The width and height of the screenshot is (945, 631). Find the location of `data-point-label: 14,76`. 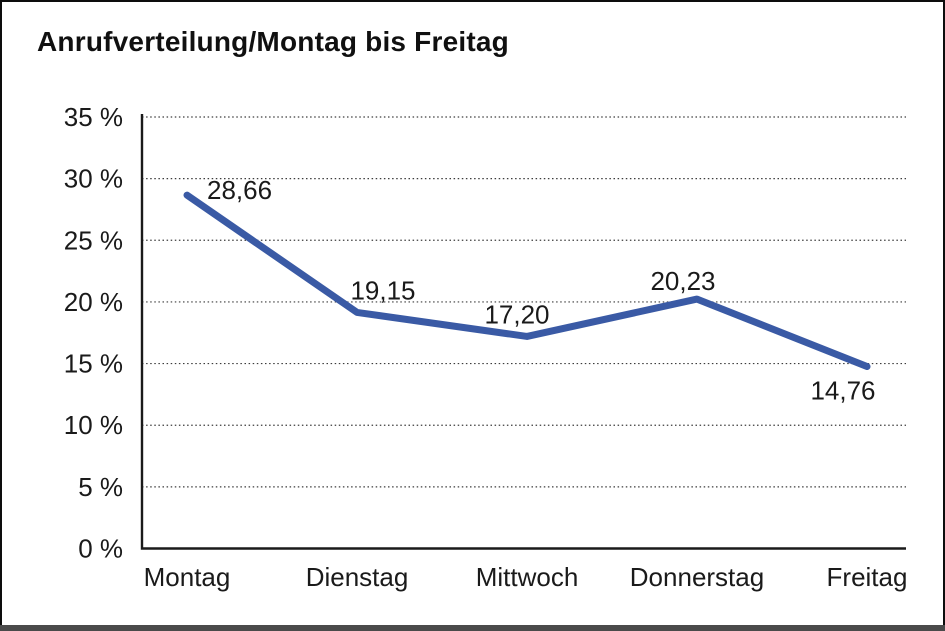

data-point-label: 14,76 is located at coordinates (842, 391).